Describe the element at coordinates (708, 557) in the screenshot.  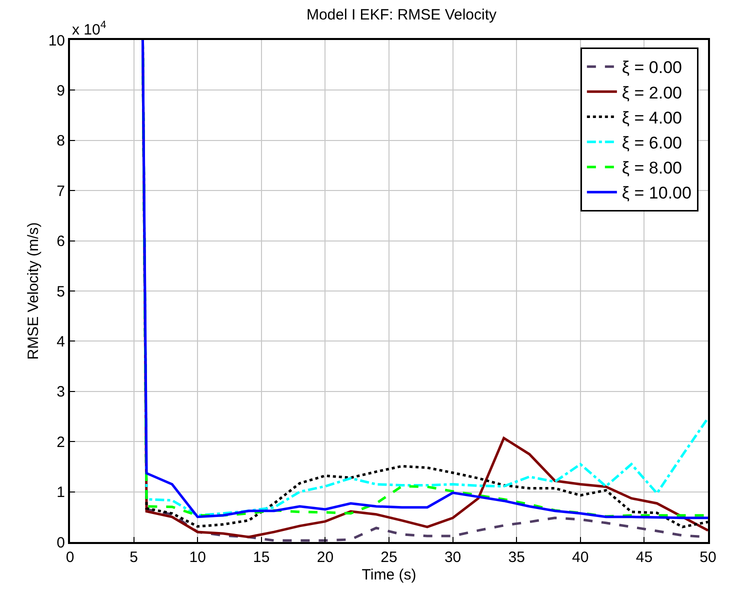
I see `x-tick-label: 50` at that location.